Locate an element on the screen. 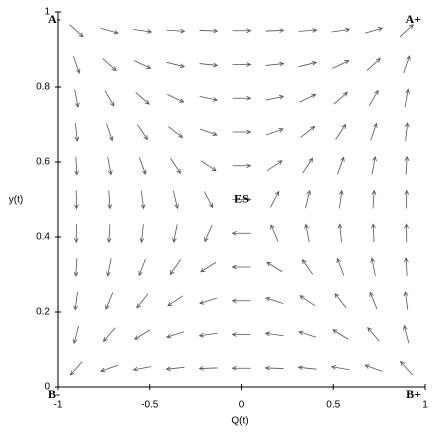  y-tick-label: 0.6 is located at coordinates (43, 162).